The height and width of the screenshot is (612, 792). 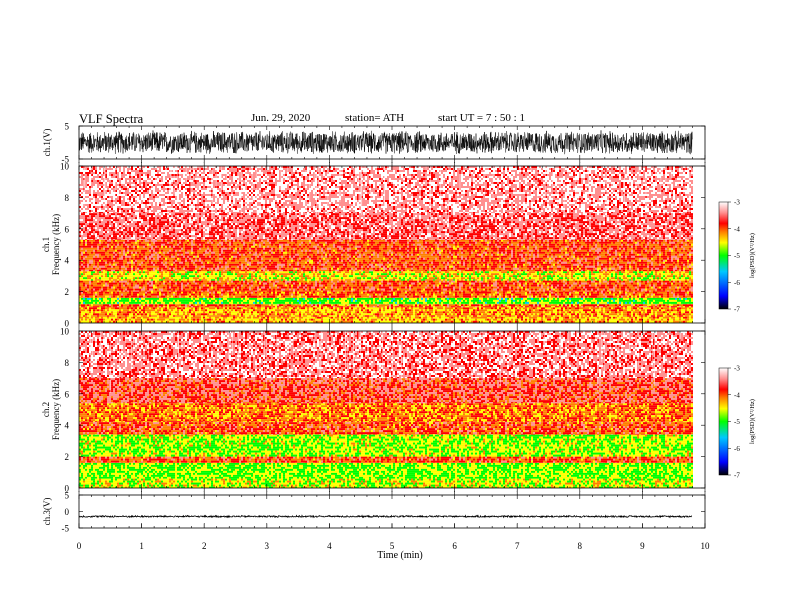 I want to click on x-axis-label: Time (min), so click(x=399, y=555).